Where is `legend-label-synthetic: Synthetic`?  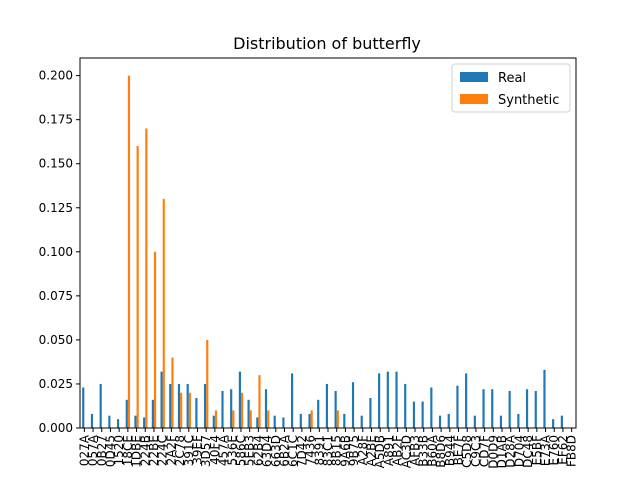 legend-label-synthetic: Synthetic is located at coordinates (528, 100).